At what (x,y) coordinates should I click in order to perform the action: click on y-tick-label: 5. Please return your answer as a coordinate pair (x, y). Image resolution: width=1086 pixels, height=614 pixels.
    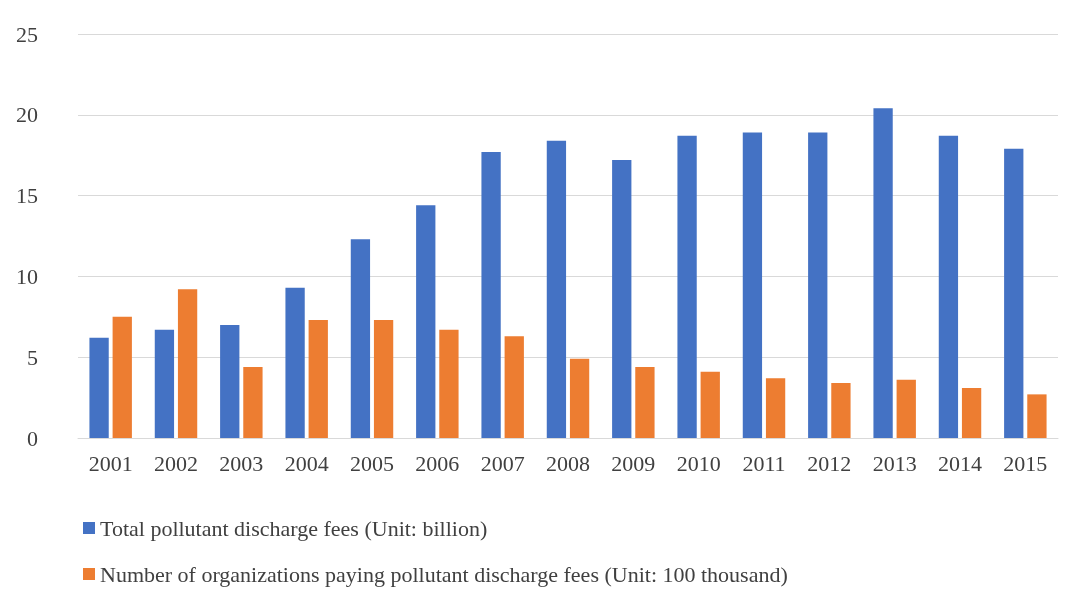
    Looking at the image, I should click on (32, 357).